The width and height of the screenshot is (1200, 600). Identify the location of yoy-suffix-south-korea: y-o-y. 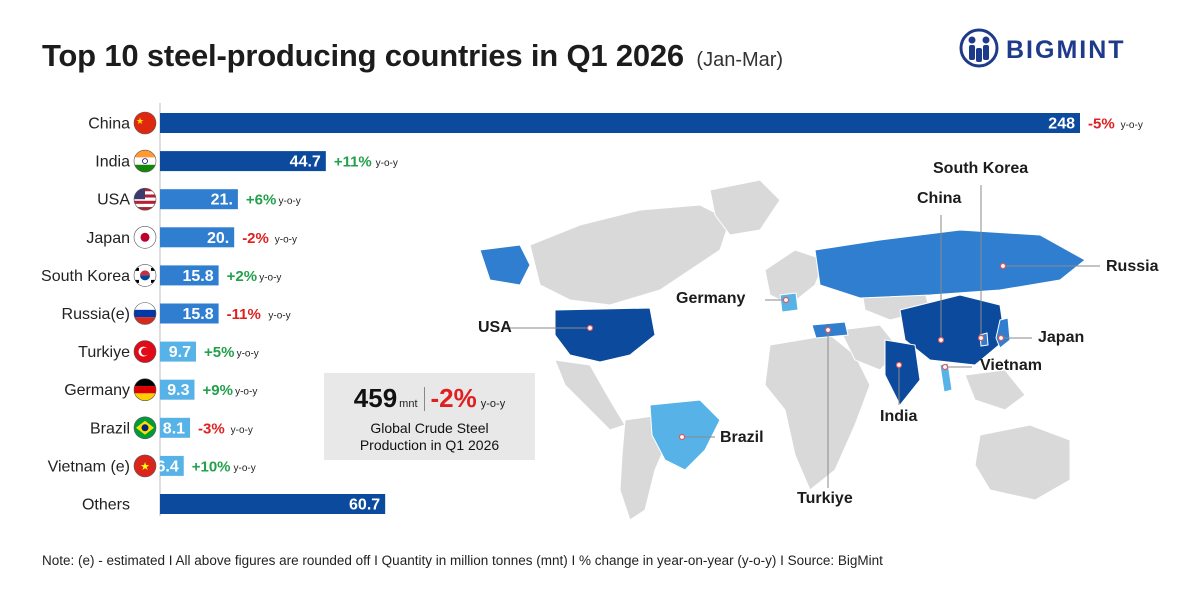
(270, 277).